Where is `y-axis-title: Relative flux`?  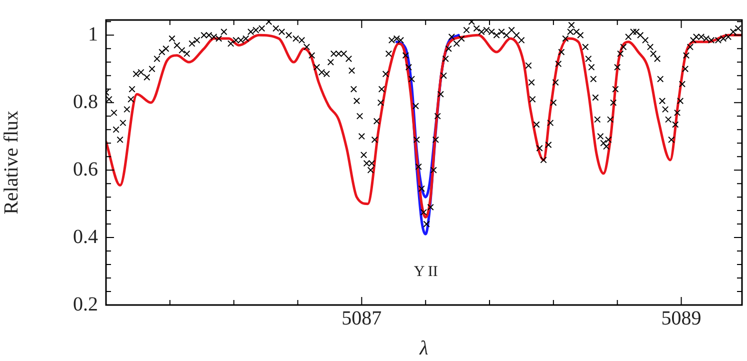 y-axis-title: Relative flux is located at coordinates (11, 162).